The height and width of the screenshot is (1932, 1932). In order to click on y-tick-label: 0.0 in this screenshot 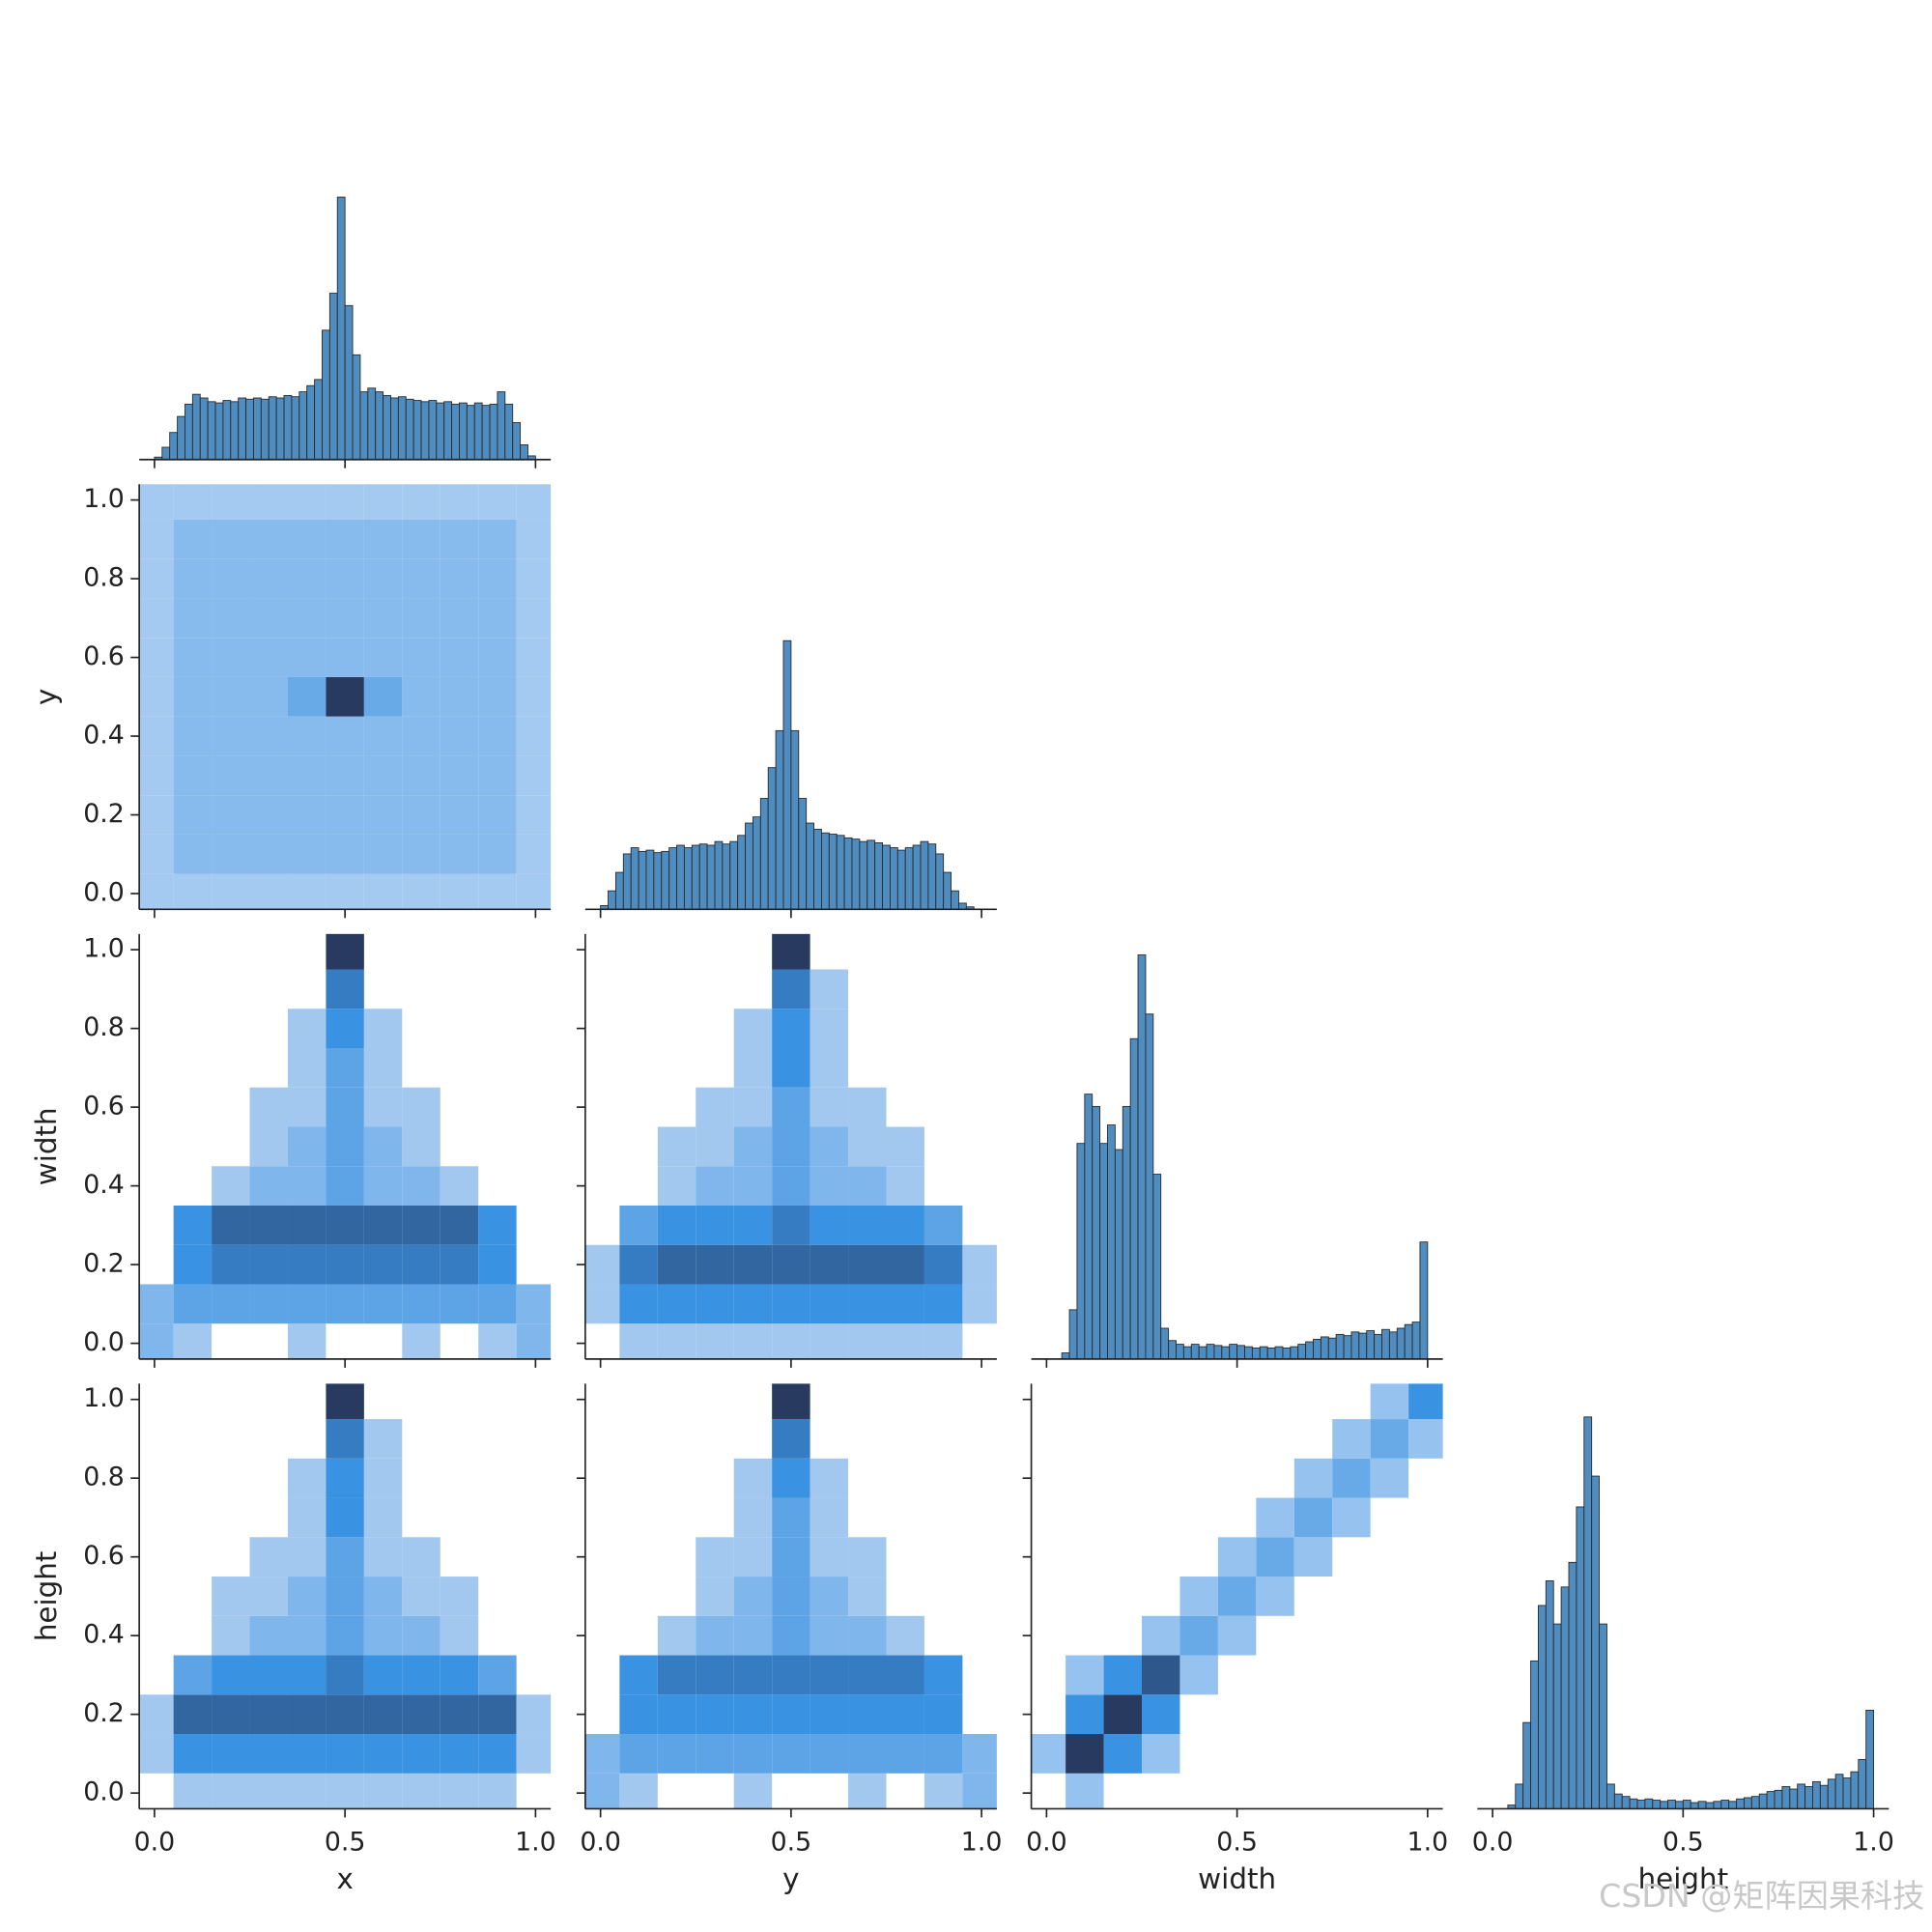, I will do `click(104, 1792)`.